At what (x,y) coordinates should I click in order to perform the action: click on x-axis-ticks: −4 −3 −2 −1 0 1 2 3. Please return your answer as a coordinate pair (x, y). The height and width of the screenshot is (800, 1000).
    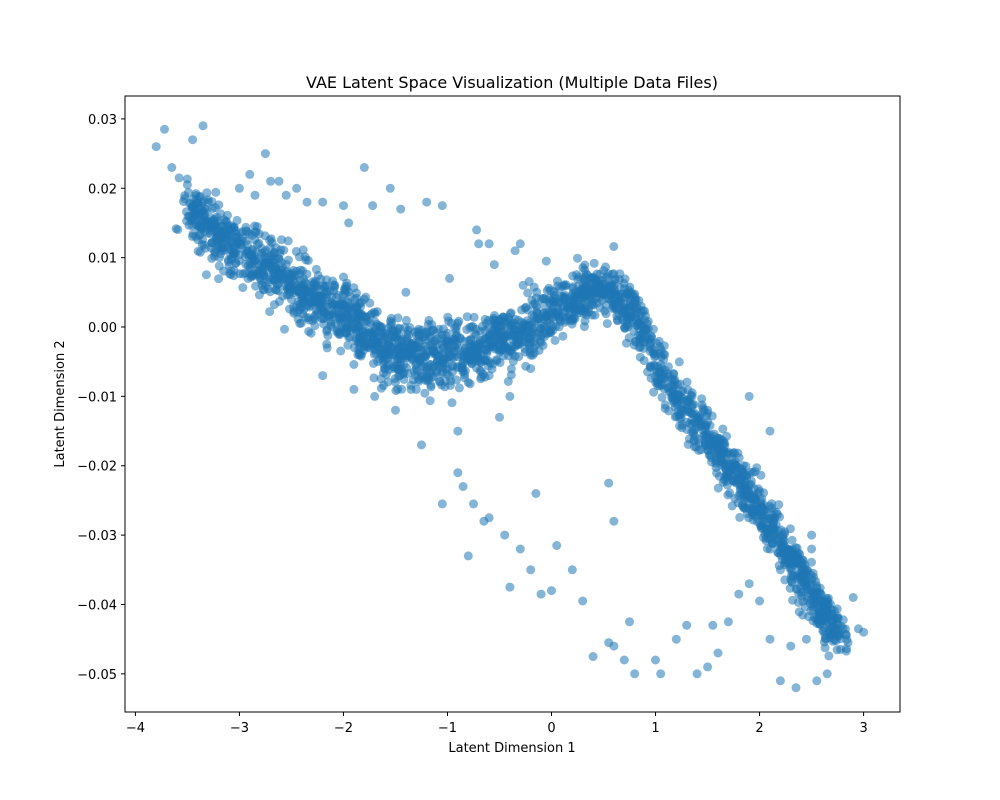
    Looking at the image, I should click on (497, 724).